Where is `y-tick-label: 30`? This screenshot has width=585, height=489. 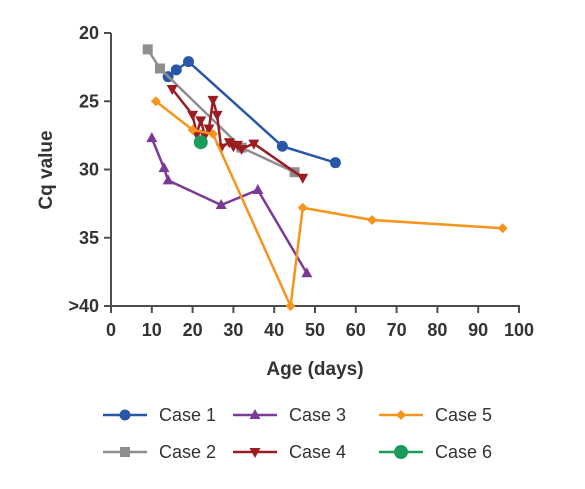
y-tick-label: 30 is located at coordinates (89, 170).